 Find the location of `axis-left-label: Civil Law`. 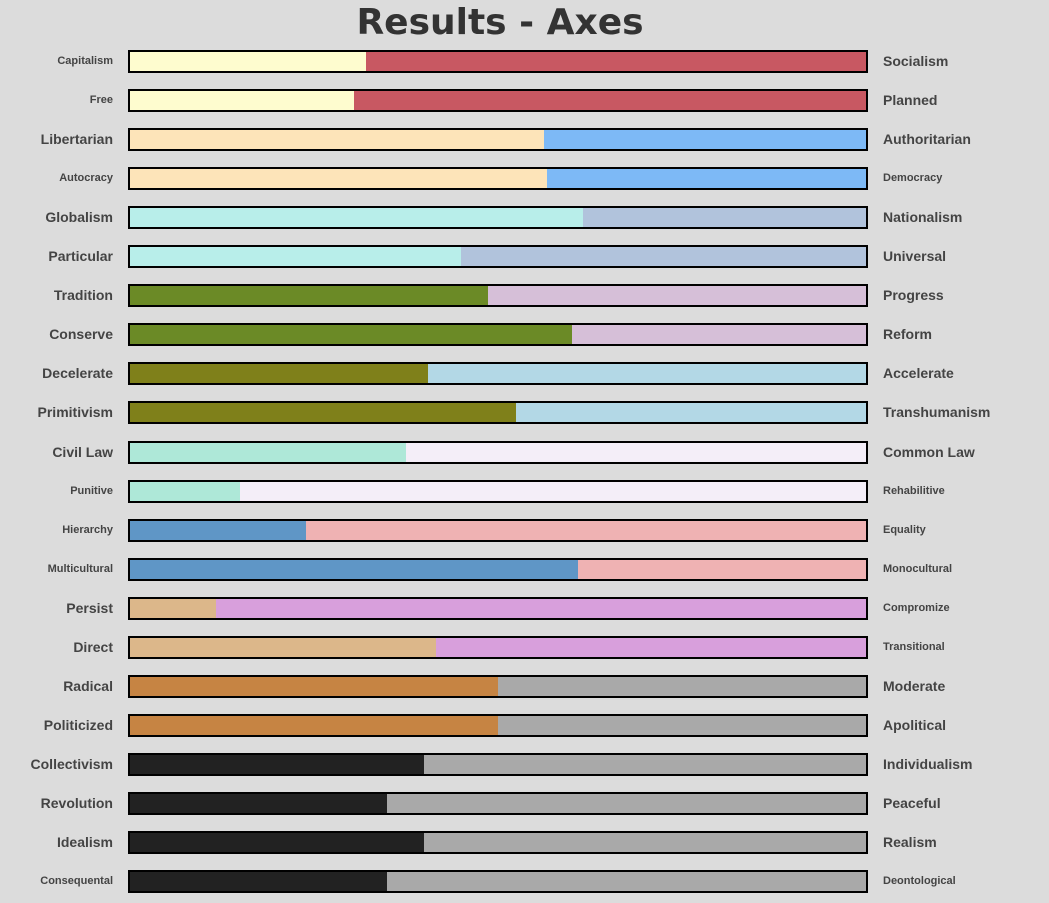

axis-left-label: Civil Law is located at coordinates (82, 451).